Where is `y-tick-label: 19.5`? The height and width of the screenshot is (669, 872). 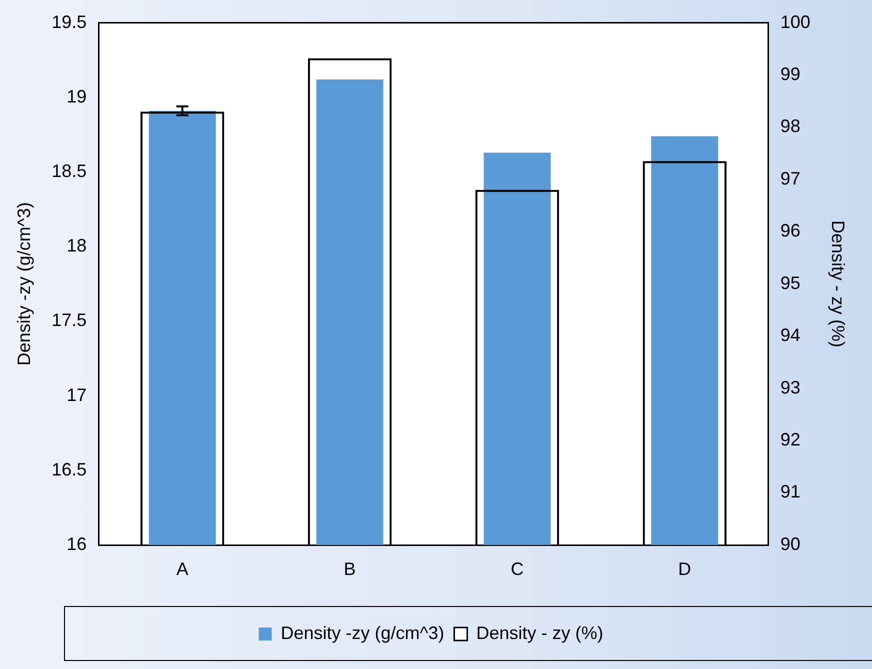
y-tick-label: 19.5 is located at coordinates (69, 22).